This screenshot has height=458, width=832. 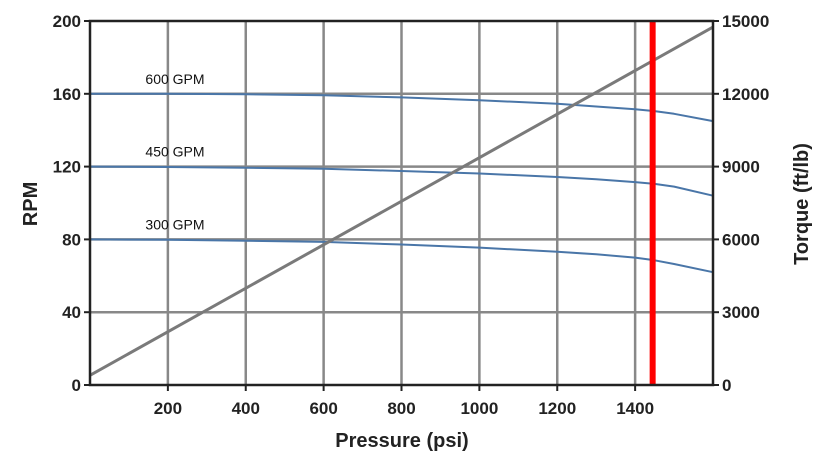 What do you see at coordinates (246, 408) in the screenshot?
I see `x-tick-label: 400` at bounding box center [246, 408].